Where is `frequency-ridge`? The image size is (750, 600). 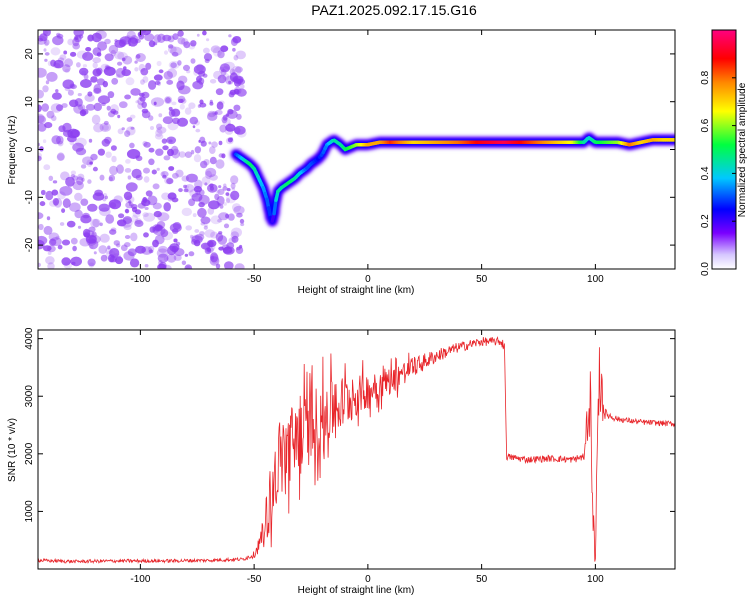
frequency-ridge is located at coordinates (451, 179).